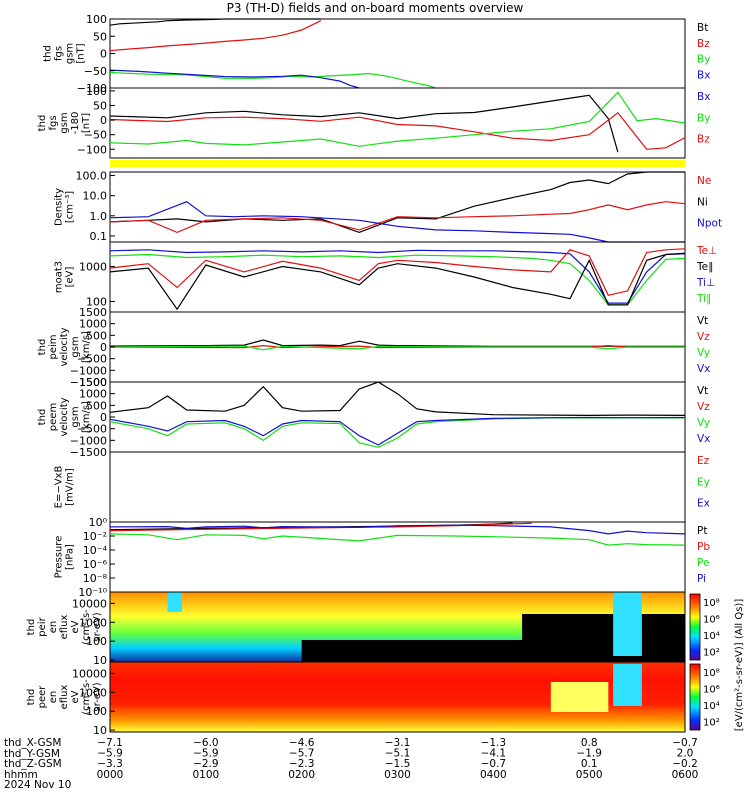  What do you see at coordinates (493, 775) in the screenshot?
I see `x-tick-value: 0400` at bounding box center [493, 775].